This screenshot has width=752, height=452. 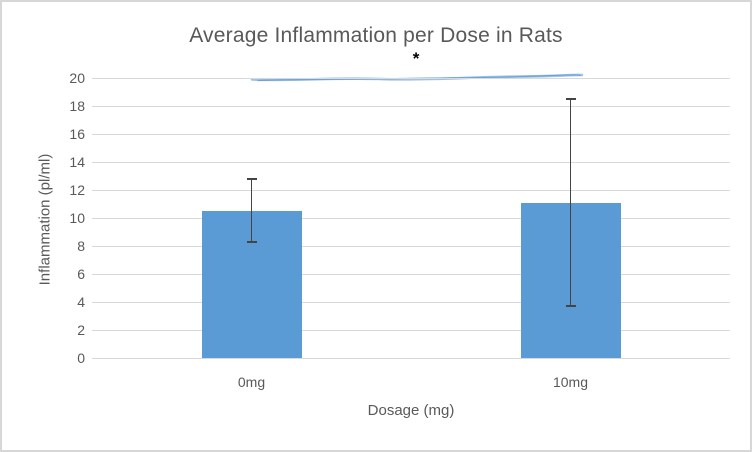 What do you see at coordinates (77, 218) in the screenshot?
I see `y-tick-label: 10` at bounding box center [77, 218].